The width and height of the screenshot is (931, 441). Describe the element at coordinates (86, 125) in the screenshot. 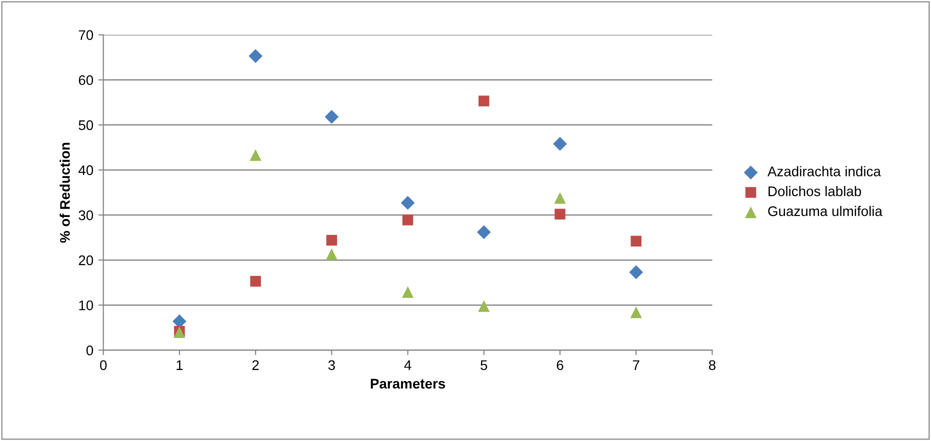

I see `y-tick-label: 50` at that location.